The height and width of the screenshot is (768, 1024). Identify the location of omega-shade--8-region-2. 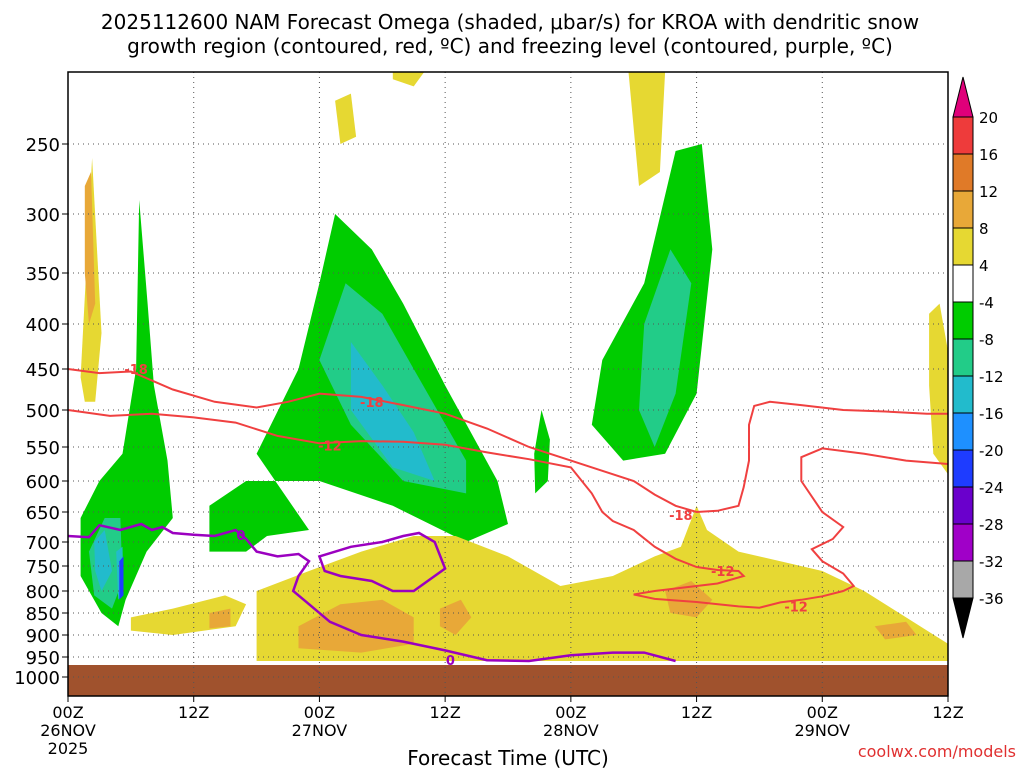
(126, 413).